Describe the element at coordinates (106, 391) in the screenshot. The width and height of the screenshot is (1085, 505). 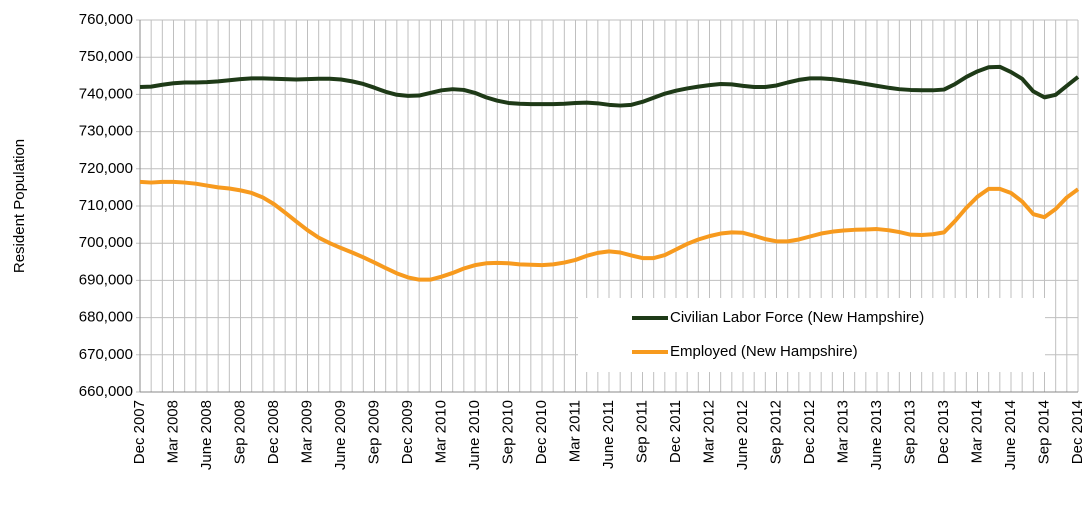
I see `y-tick-label: 660,000` at that location.